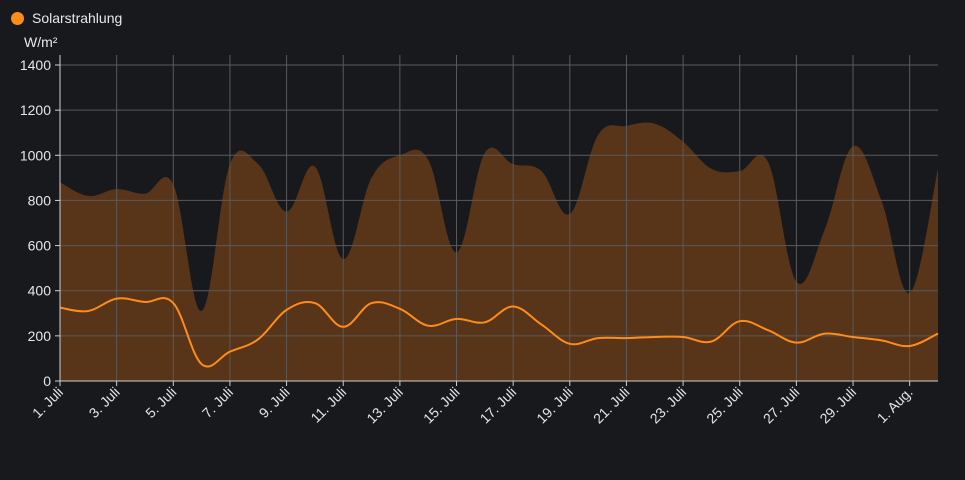 The width and height of the screenshot is (965, 480). I want to click on x-tick-label: 7. Juli, so click(217, 402).